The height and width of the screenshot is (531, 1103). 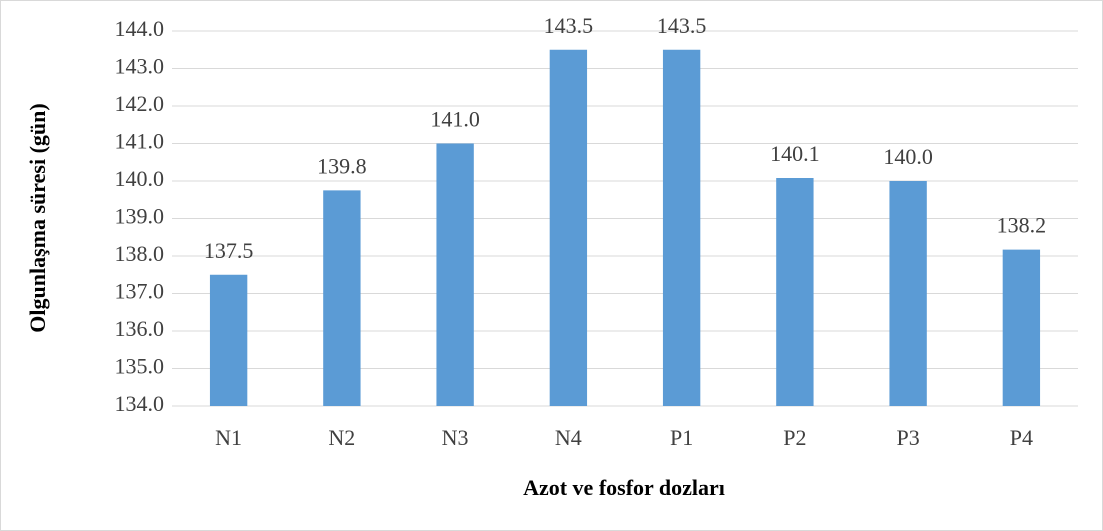 I want to click on y-tick-label: 143.0, so click(x=140, y=66).